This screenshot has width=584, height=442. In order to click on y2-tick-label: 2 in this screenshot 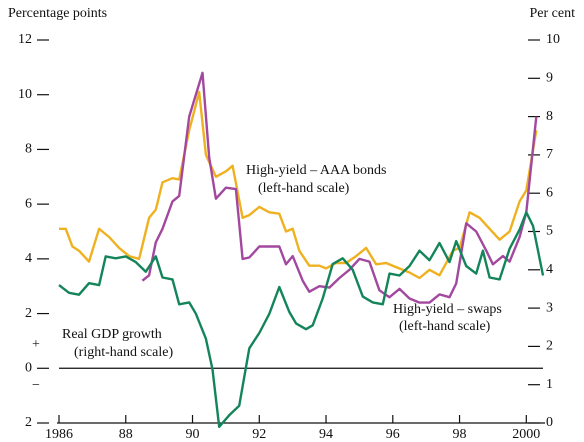, I will do `click(549, 346)`.